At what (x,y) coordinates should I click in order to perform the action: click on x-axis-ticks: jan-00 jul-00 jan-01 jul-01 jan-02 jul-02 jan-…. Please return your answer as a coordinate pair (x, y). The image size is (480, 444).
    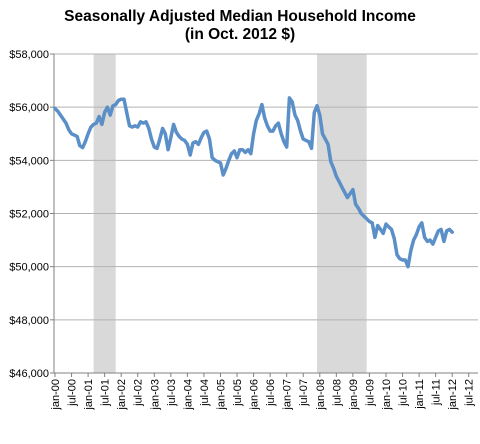
    Looking at the image, I should click on (263, 392).